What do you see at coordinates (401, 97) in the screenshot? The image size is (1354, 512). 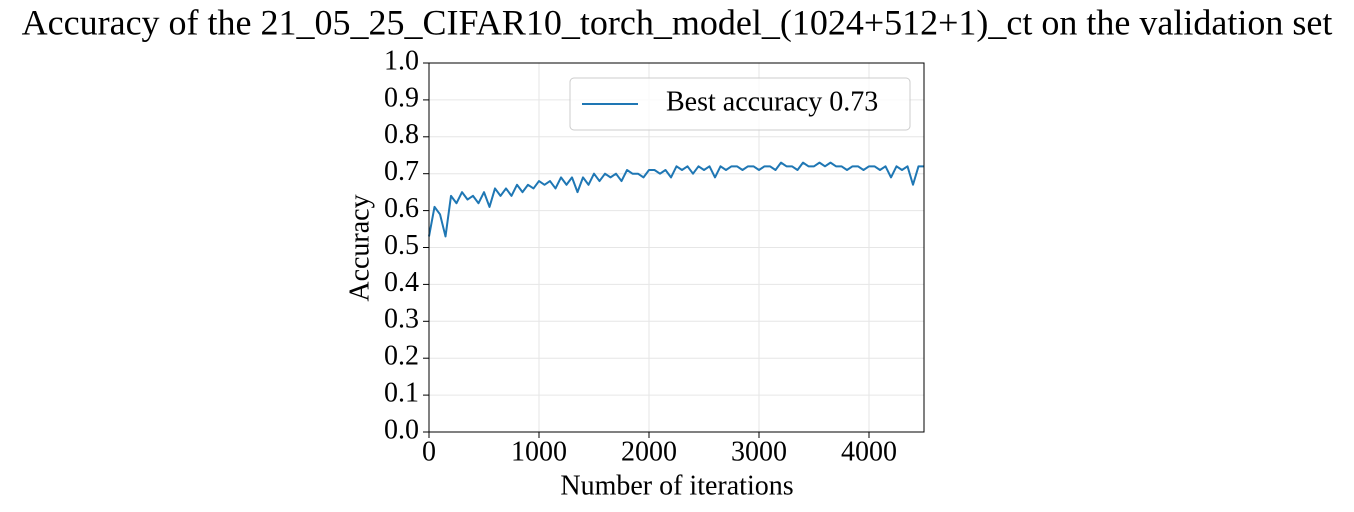 I see `y-tick-label: 0.9` at bounding box center [401, 97].